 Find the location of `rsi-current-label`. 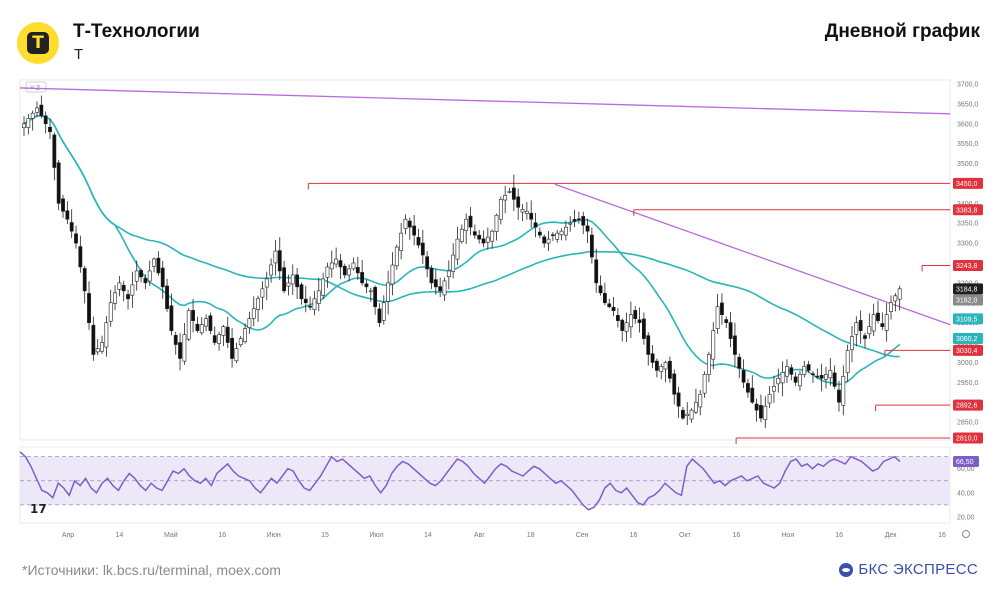

rsi-current-label is located at coordinates (966, 461).